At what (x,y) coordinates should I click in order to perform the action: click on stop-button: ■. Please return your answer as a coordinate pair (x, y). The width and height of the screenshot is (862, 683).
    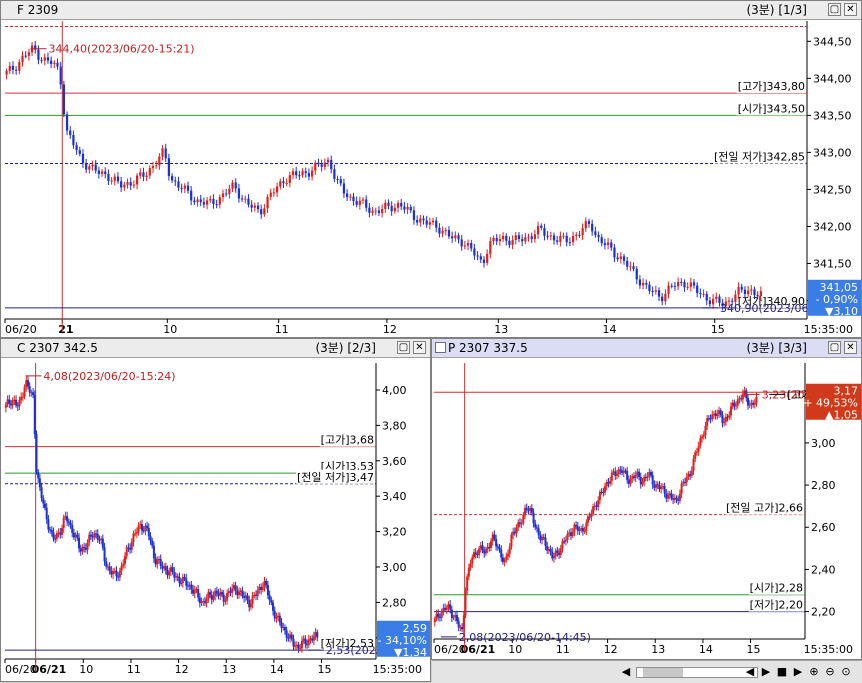
    Looking at the image, I should click on (782, 671).